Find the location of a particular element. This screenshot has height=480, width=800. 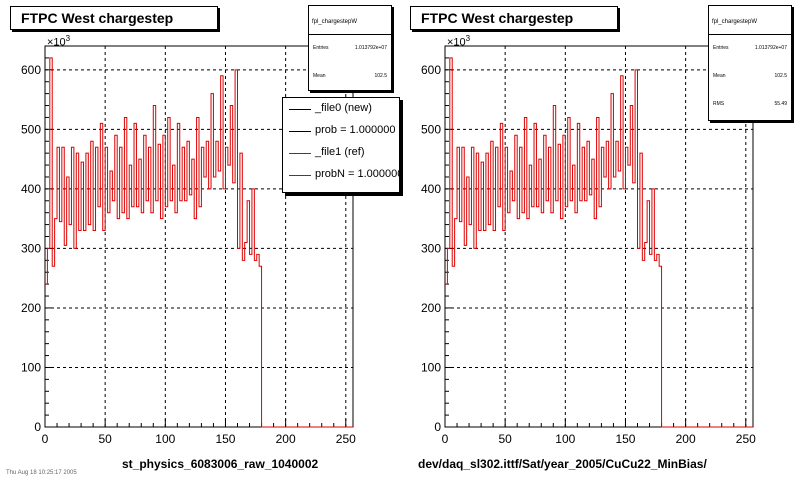

legend-entry-probn: probN = 1.000000 is located at coordinates (341, 176).